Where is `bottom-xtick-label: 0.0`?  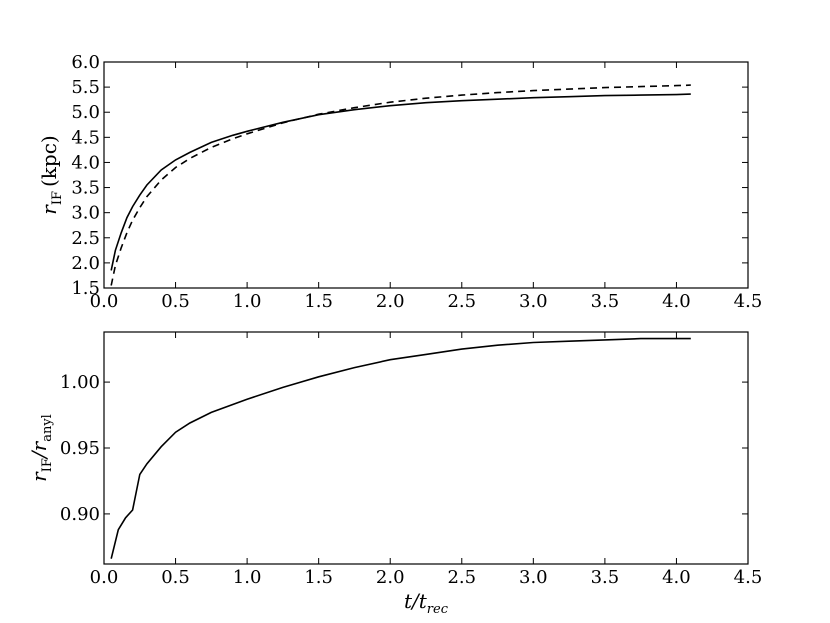 bottom-xtick-label: 0.0 is located at coordinates (104, 577).